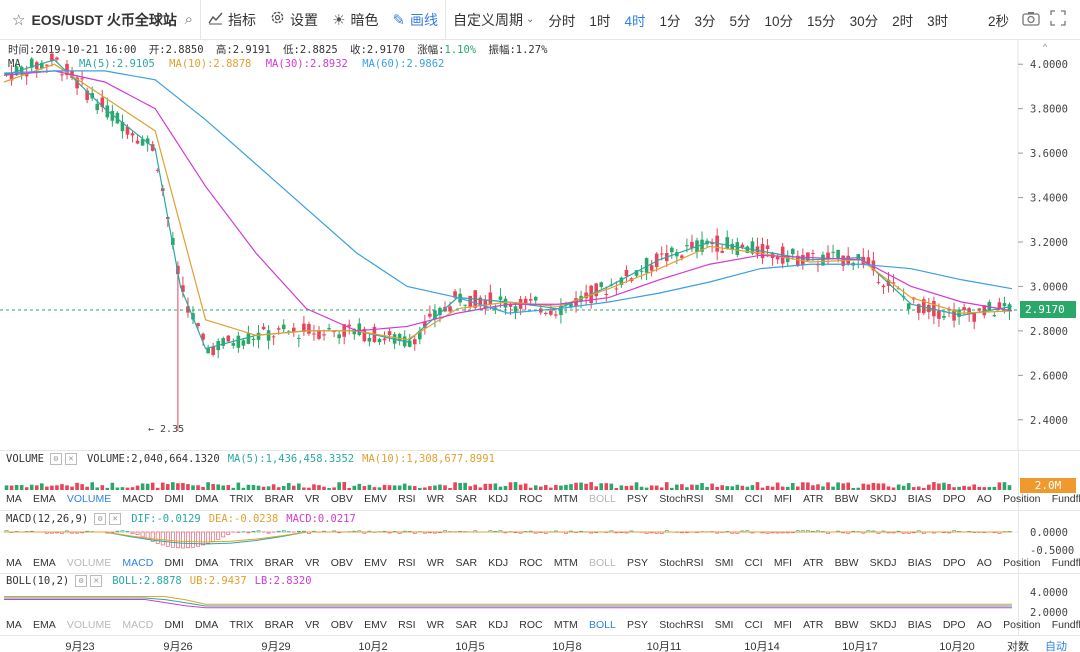  I want to click on fullscreen-icon, so click(1058, 19).